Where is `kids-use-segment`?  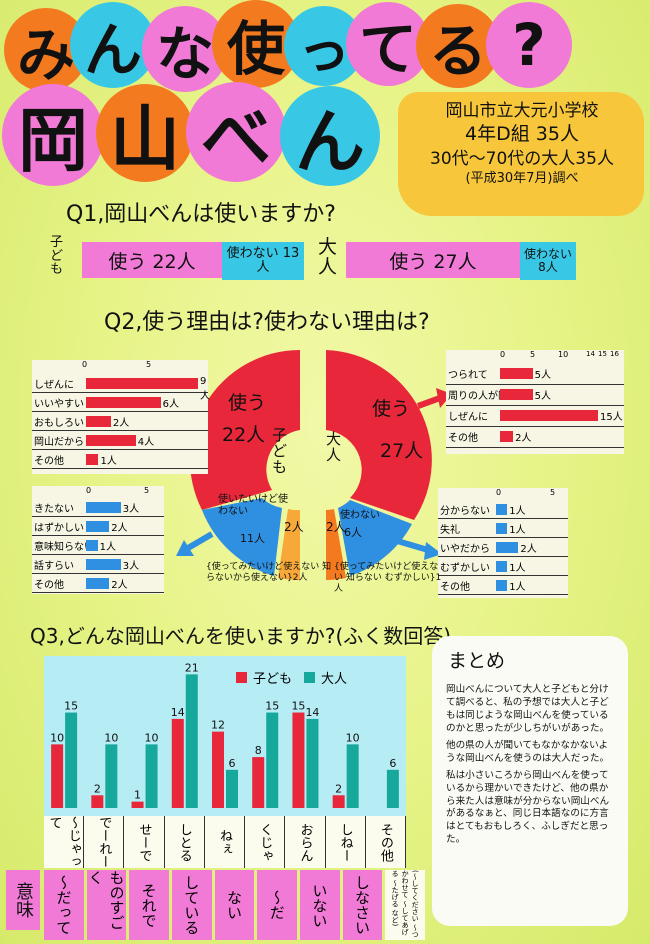 kids-use-segment is located at coordinates (244, 430).